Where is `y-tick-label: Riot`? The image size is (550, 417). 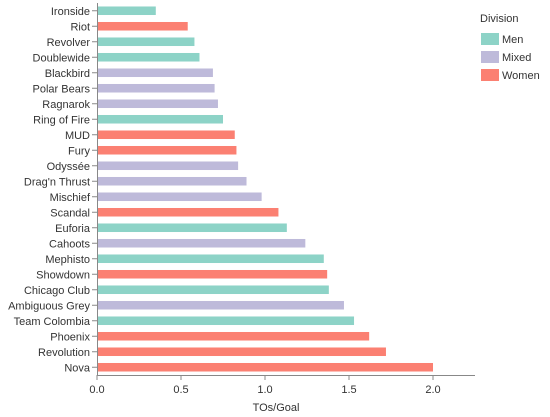 y-tick-label: Riot is located at coordinates (80, 27).